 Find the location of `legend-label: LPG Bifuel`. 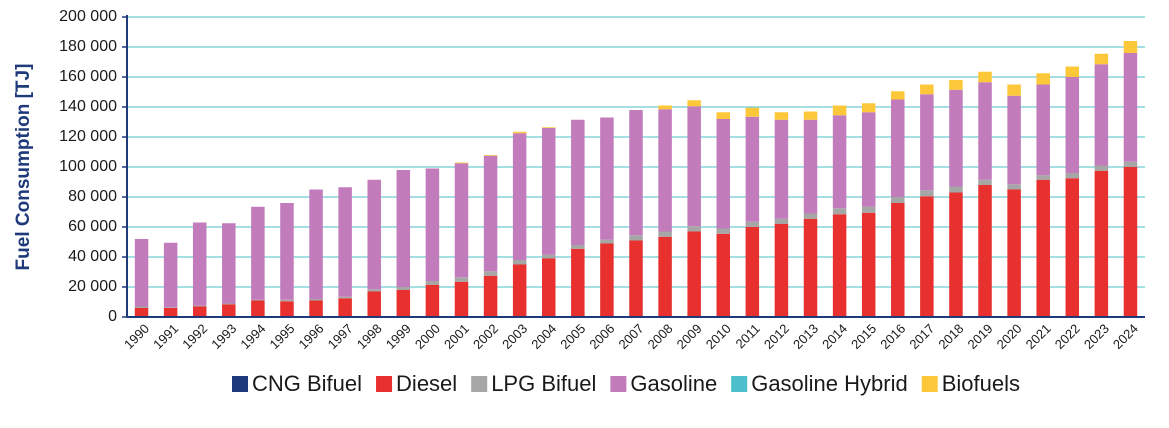

legend-label: LPG Bifuel is located at coordinates (543, 383).